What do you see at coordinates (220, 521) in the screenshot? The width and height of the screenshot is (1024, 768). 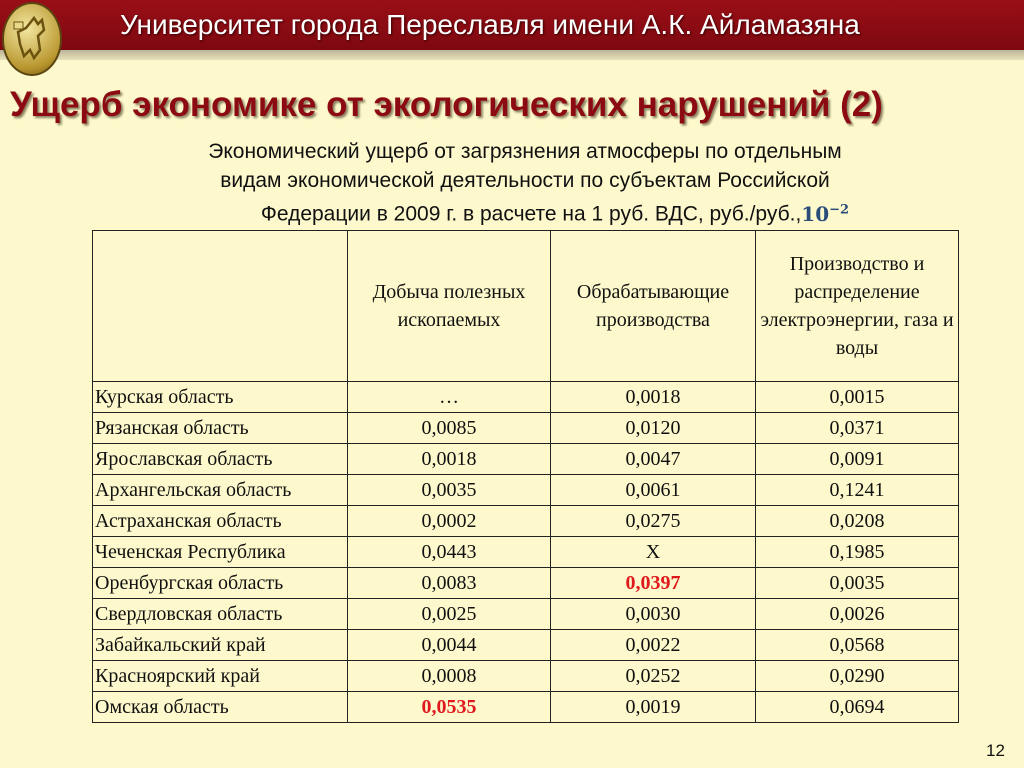 I see `region-cell: Астраханская область` at bounding box center [220, 521].